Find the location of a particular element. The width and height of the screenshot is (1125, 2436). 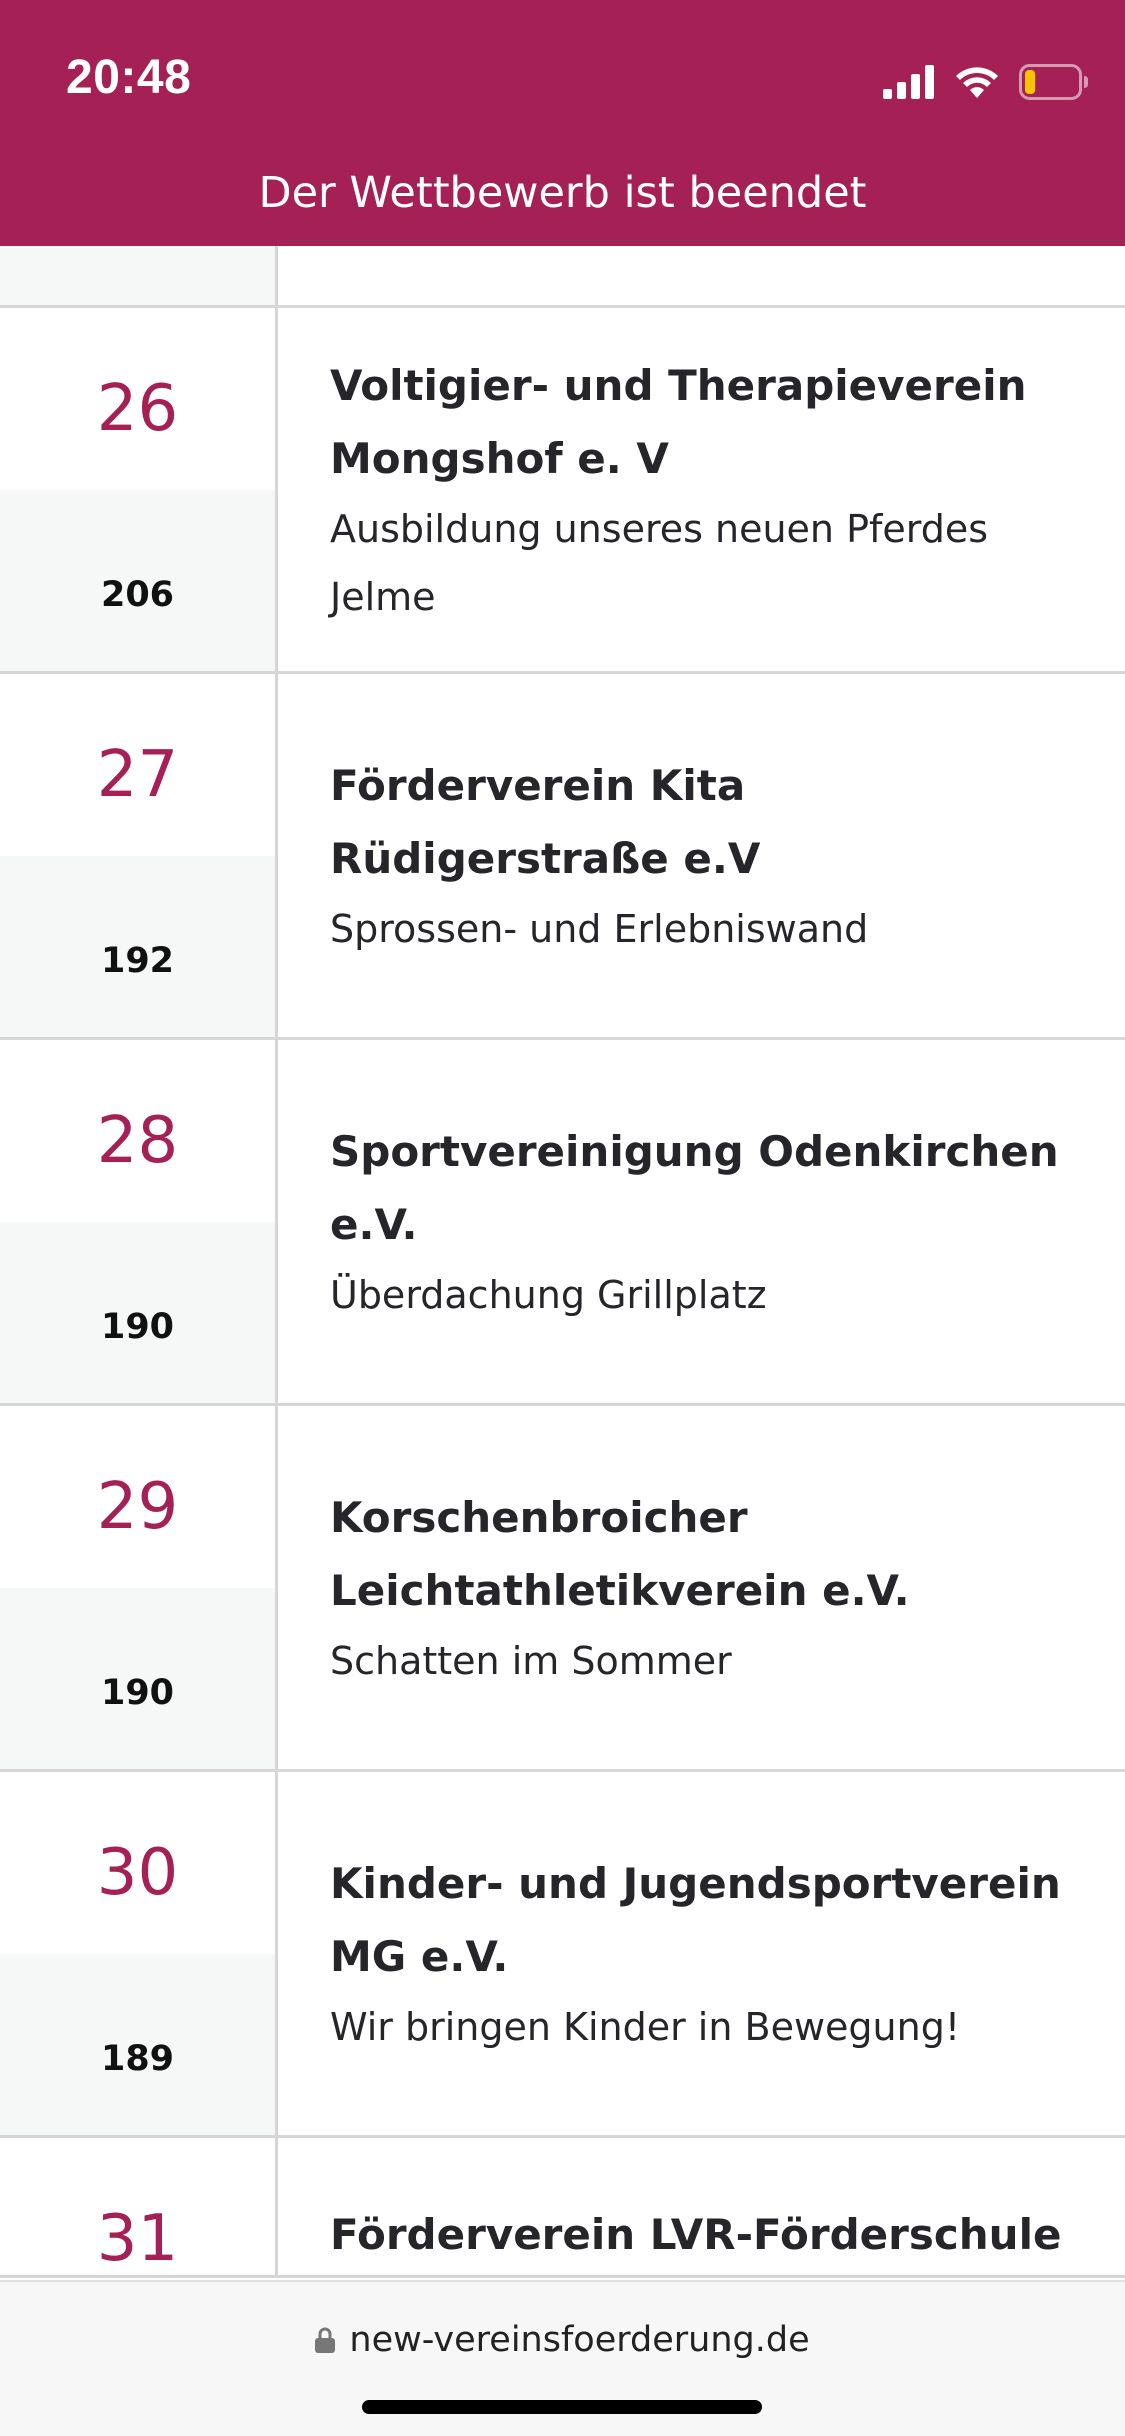

rank-number: 29 is located at coordinates (137, 1507).